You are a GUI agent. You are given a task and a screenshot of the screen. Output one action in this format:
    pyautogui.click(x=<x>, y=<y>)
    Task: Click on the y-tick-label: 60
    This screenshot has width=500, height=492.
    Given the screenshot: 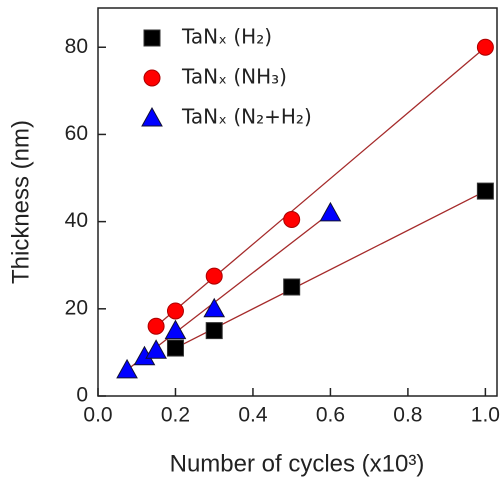 What is the action you would take?
    pyautogui.click(x=76, y=133)
    